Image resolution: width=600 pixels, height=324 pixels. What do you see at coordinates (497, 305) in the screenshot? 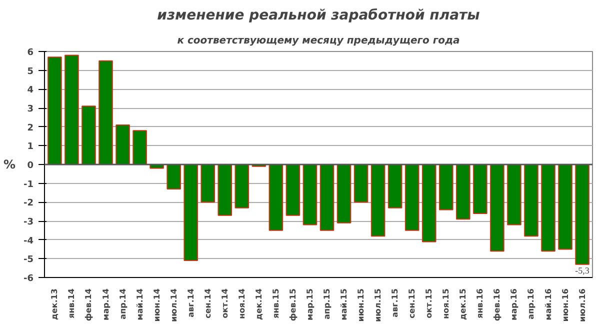
I see `x-tick-label: фев.16` at bounding box center [497, 305].